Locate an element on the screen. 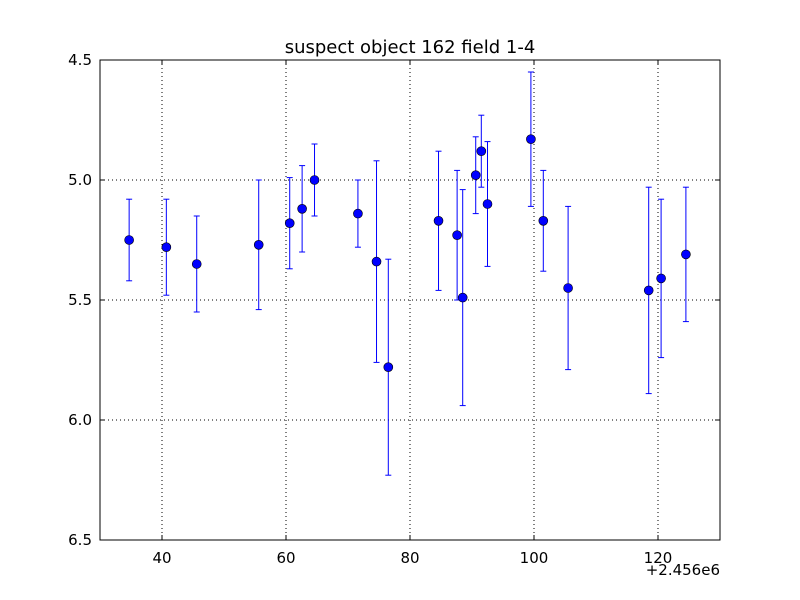 Image resolution: width=800 pixels, height=600 pixels. x-tick-label: 120 is located at coordinates (658, 558).